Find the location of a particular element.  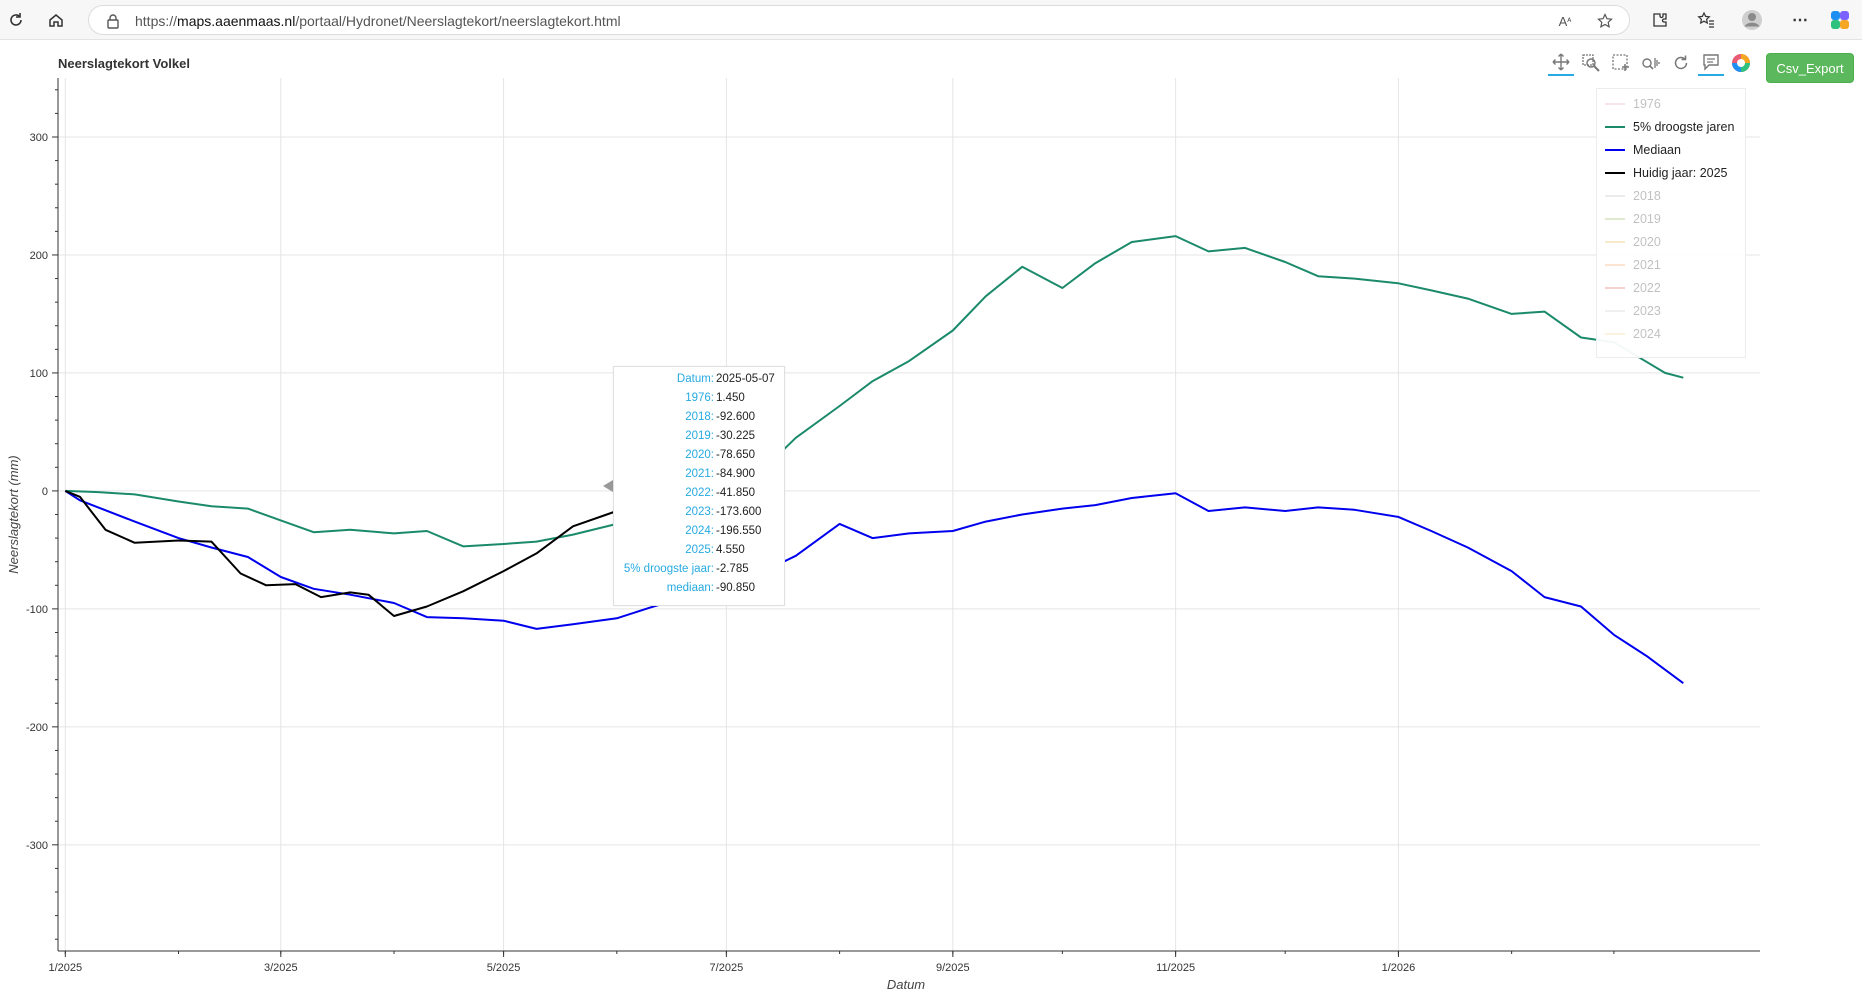

reset-icon is located at coordinates (1681, 63).